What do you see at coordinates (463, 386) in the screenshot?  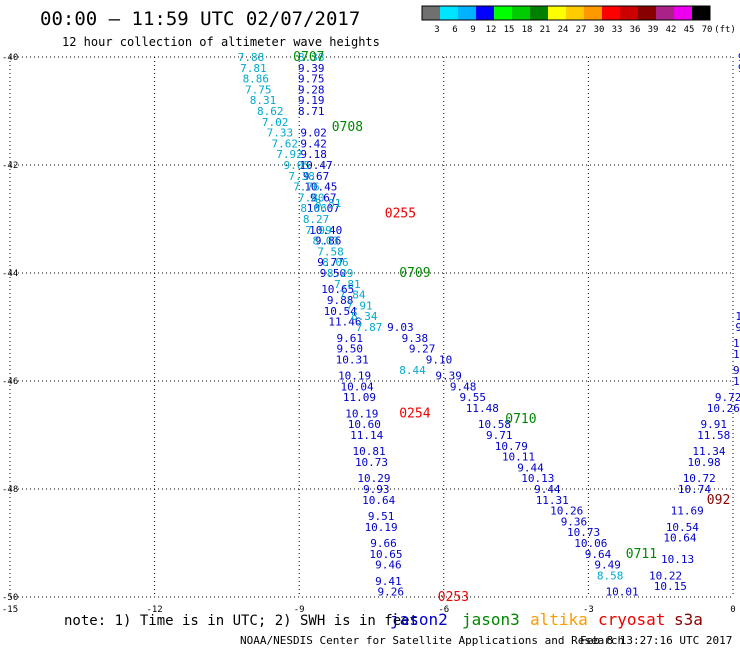 I see `swh-value: 9.48` at bounding box center [463, 386].